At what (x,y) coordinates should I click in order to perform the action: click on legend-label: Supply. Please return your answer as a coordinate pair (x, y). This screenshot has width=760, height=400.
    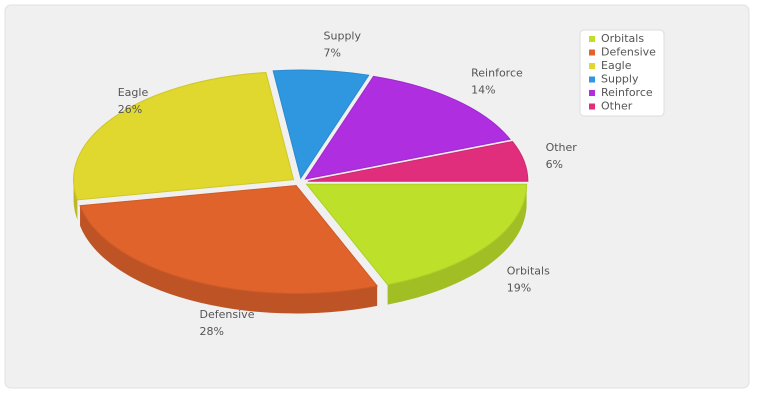
    Looking at the image, I should click on (620, 79).